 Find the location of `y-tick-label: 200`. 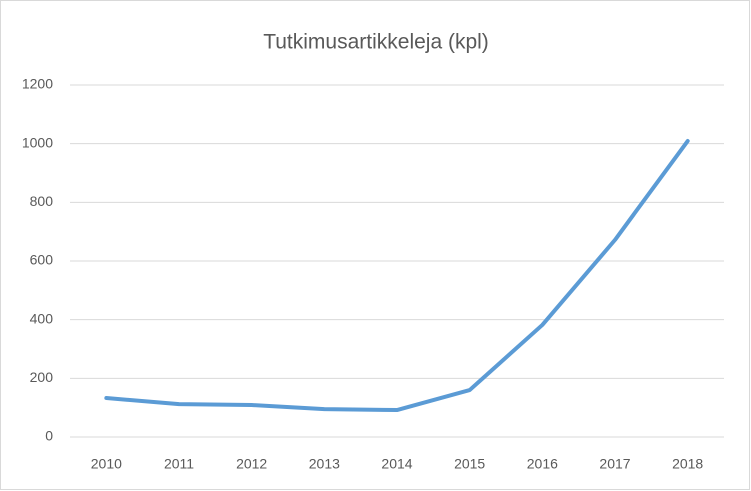

y-tick-label: 200 is located at coordinates (42, 377).